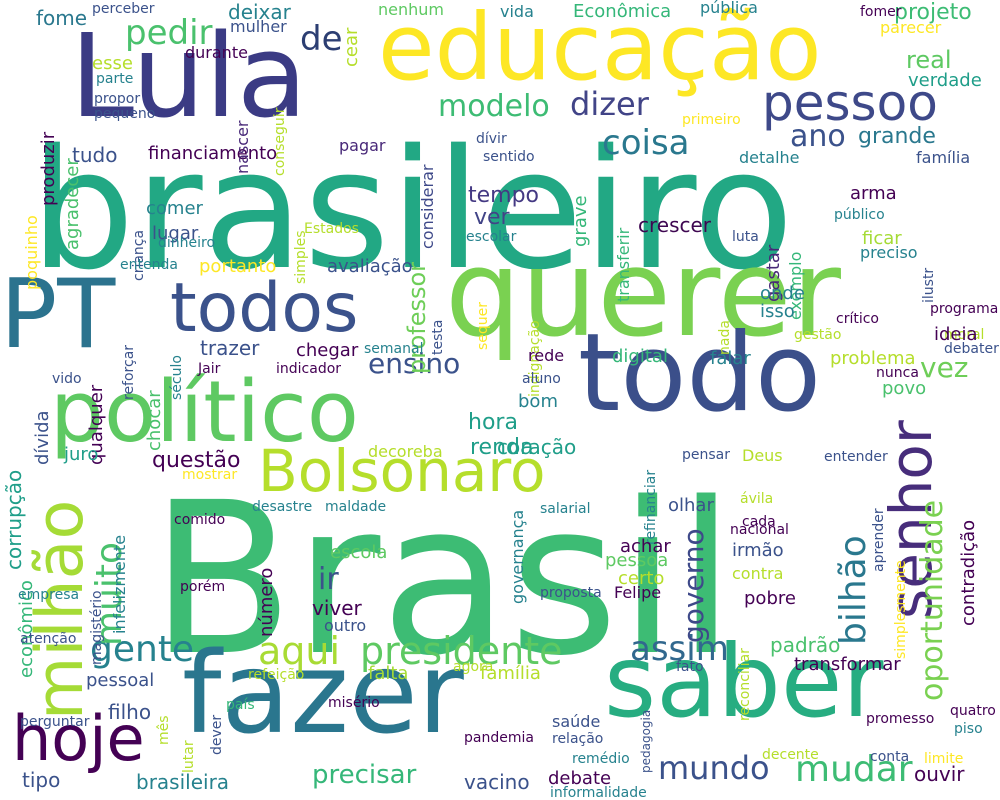  What do you see at coordinates (904, 388) in the screenshot?
I see `word-125: povo` at bounding box center [904, 388].